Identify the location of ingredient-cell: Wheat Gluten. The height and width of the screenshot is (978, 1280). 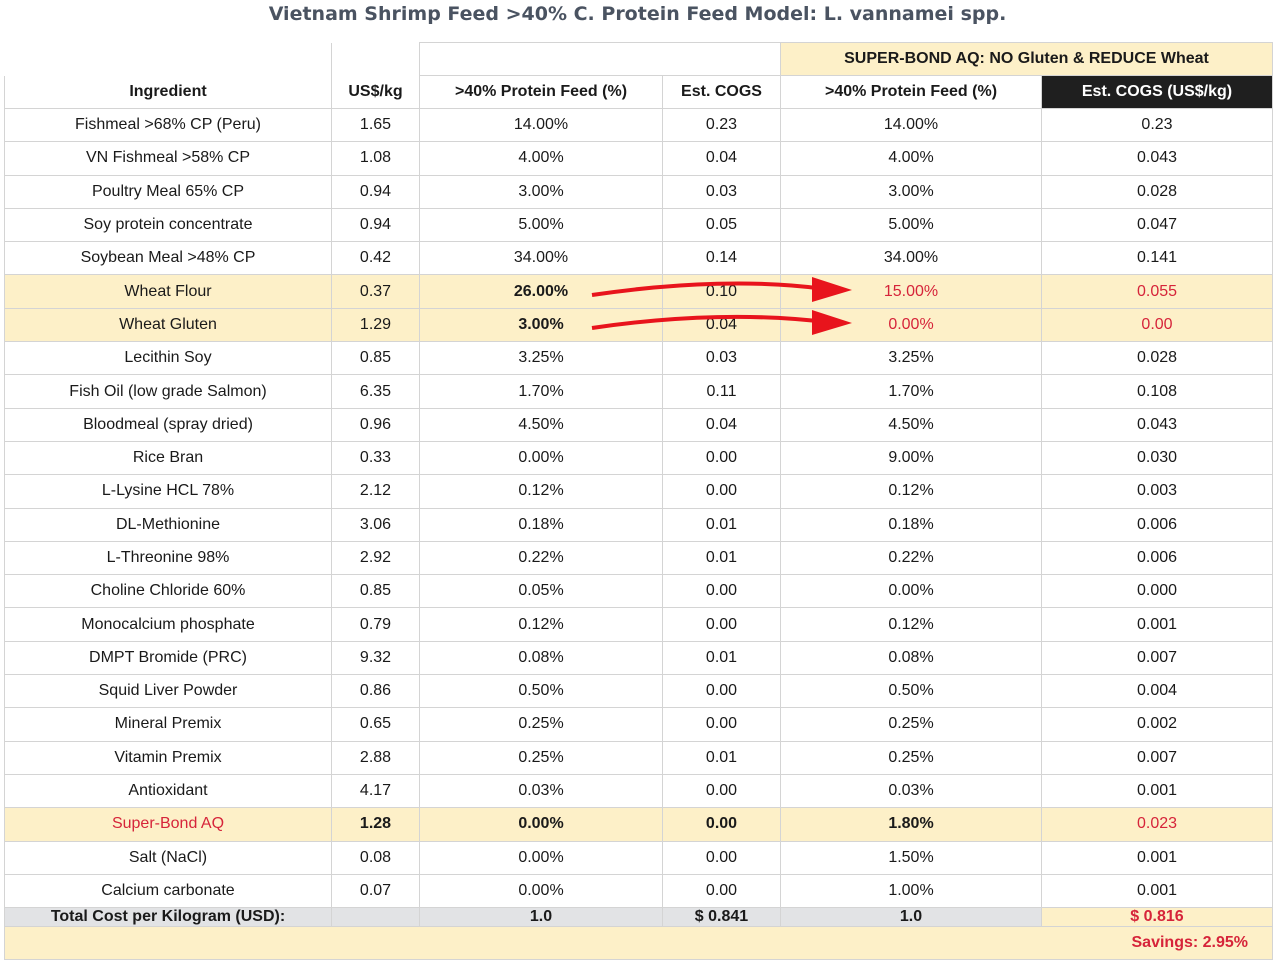
(168, 325).